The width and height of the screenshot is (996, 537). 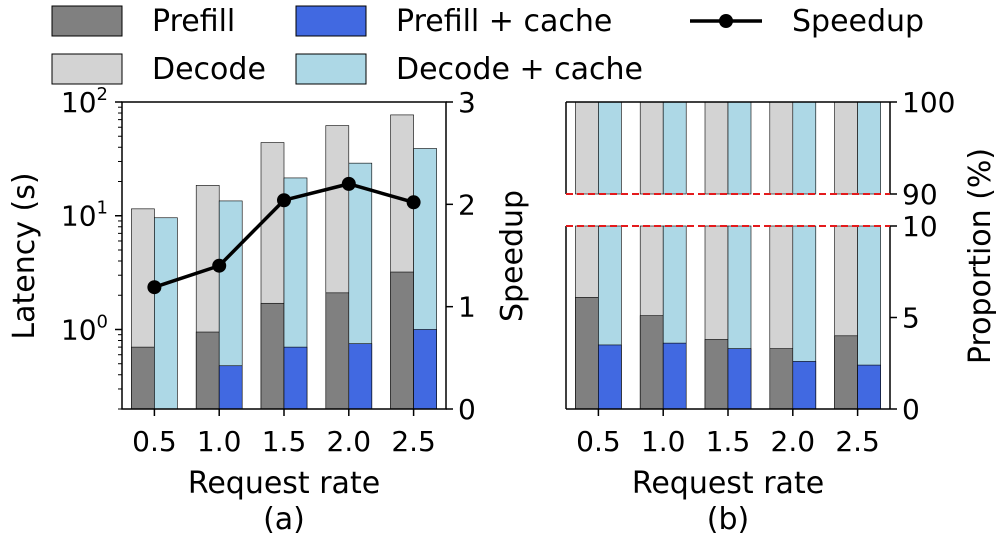 What do you see at coordinates (413, 441) in the screenshot?
I see `a-xtick-label-2.5: 2.5` at bounding box center [413, 441].